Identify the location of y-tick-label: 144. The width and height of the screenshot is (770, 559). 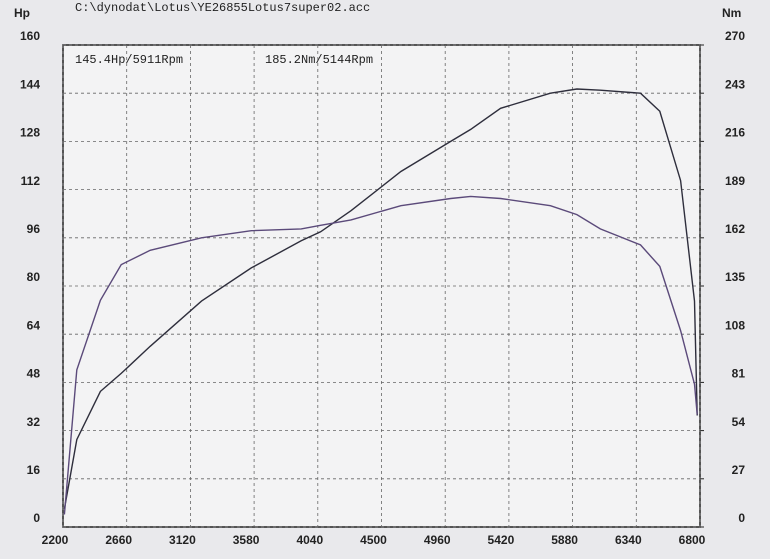
(30, 84).